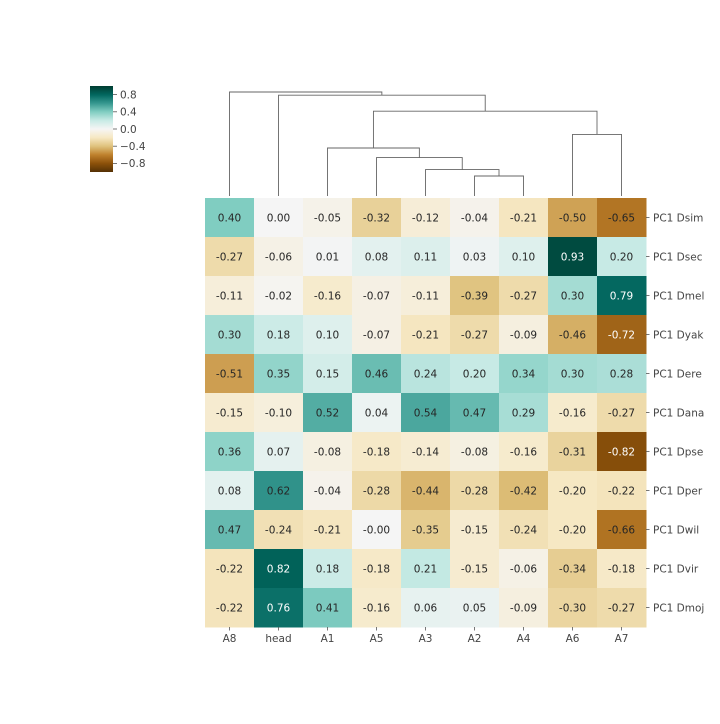 Image resolution: width=720 pixels, height=724 pixels. What do you see at coordinates (229, 297) in the screenshot?
I see `cell-value-label: -0.11` at bounding box center [229, 297].